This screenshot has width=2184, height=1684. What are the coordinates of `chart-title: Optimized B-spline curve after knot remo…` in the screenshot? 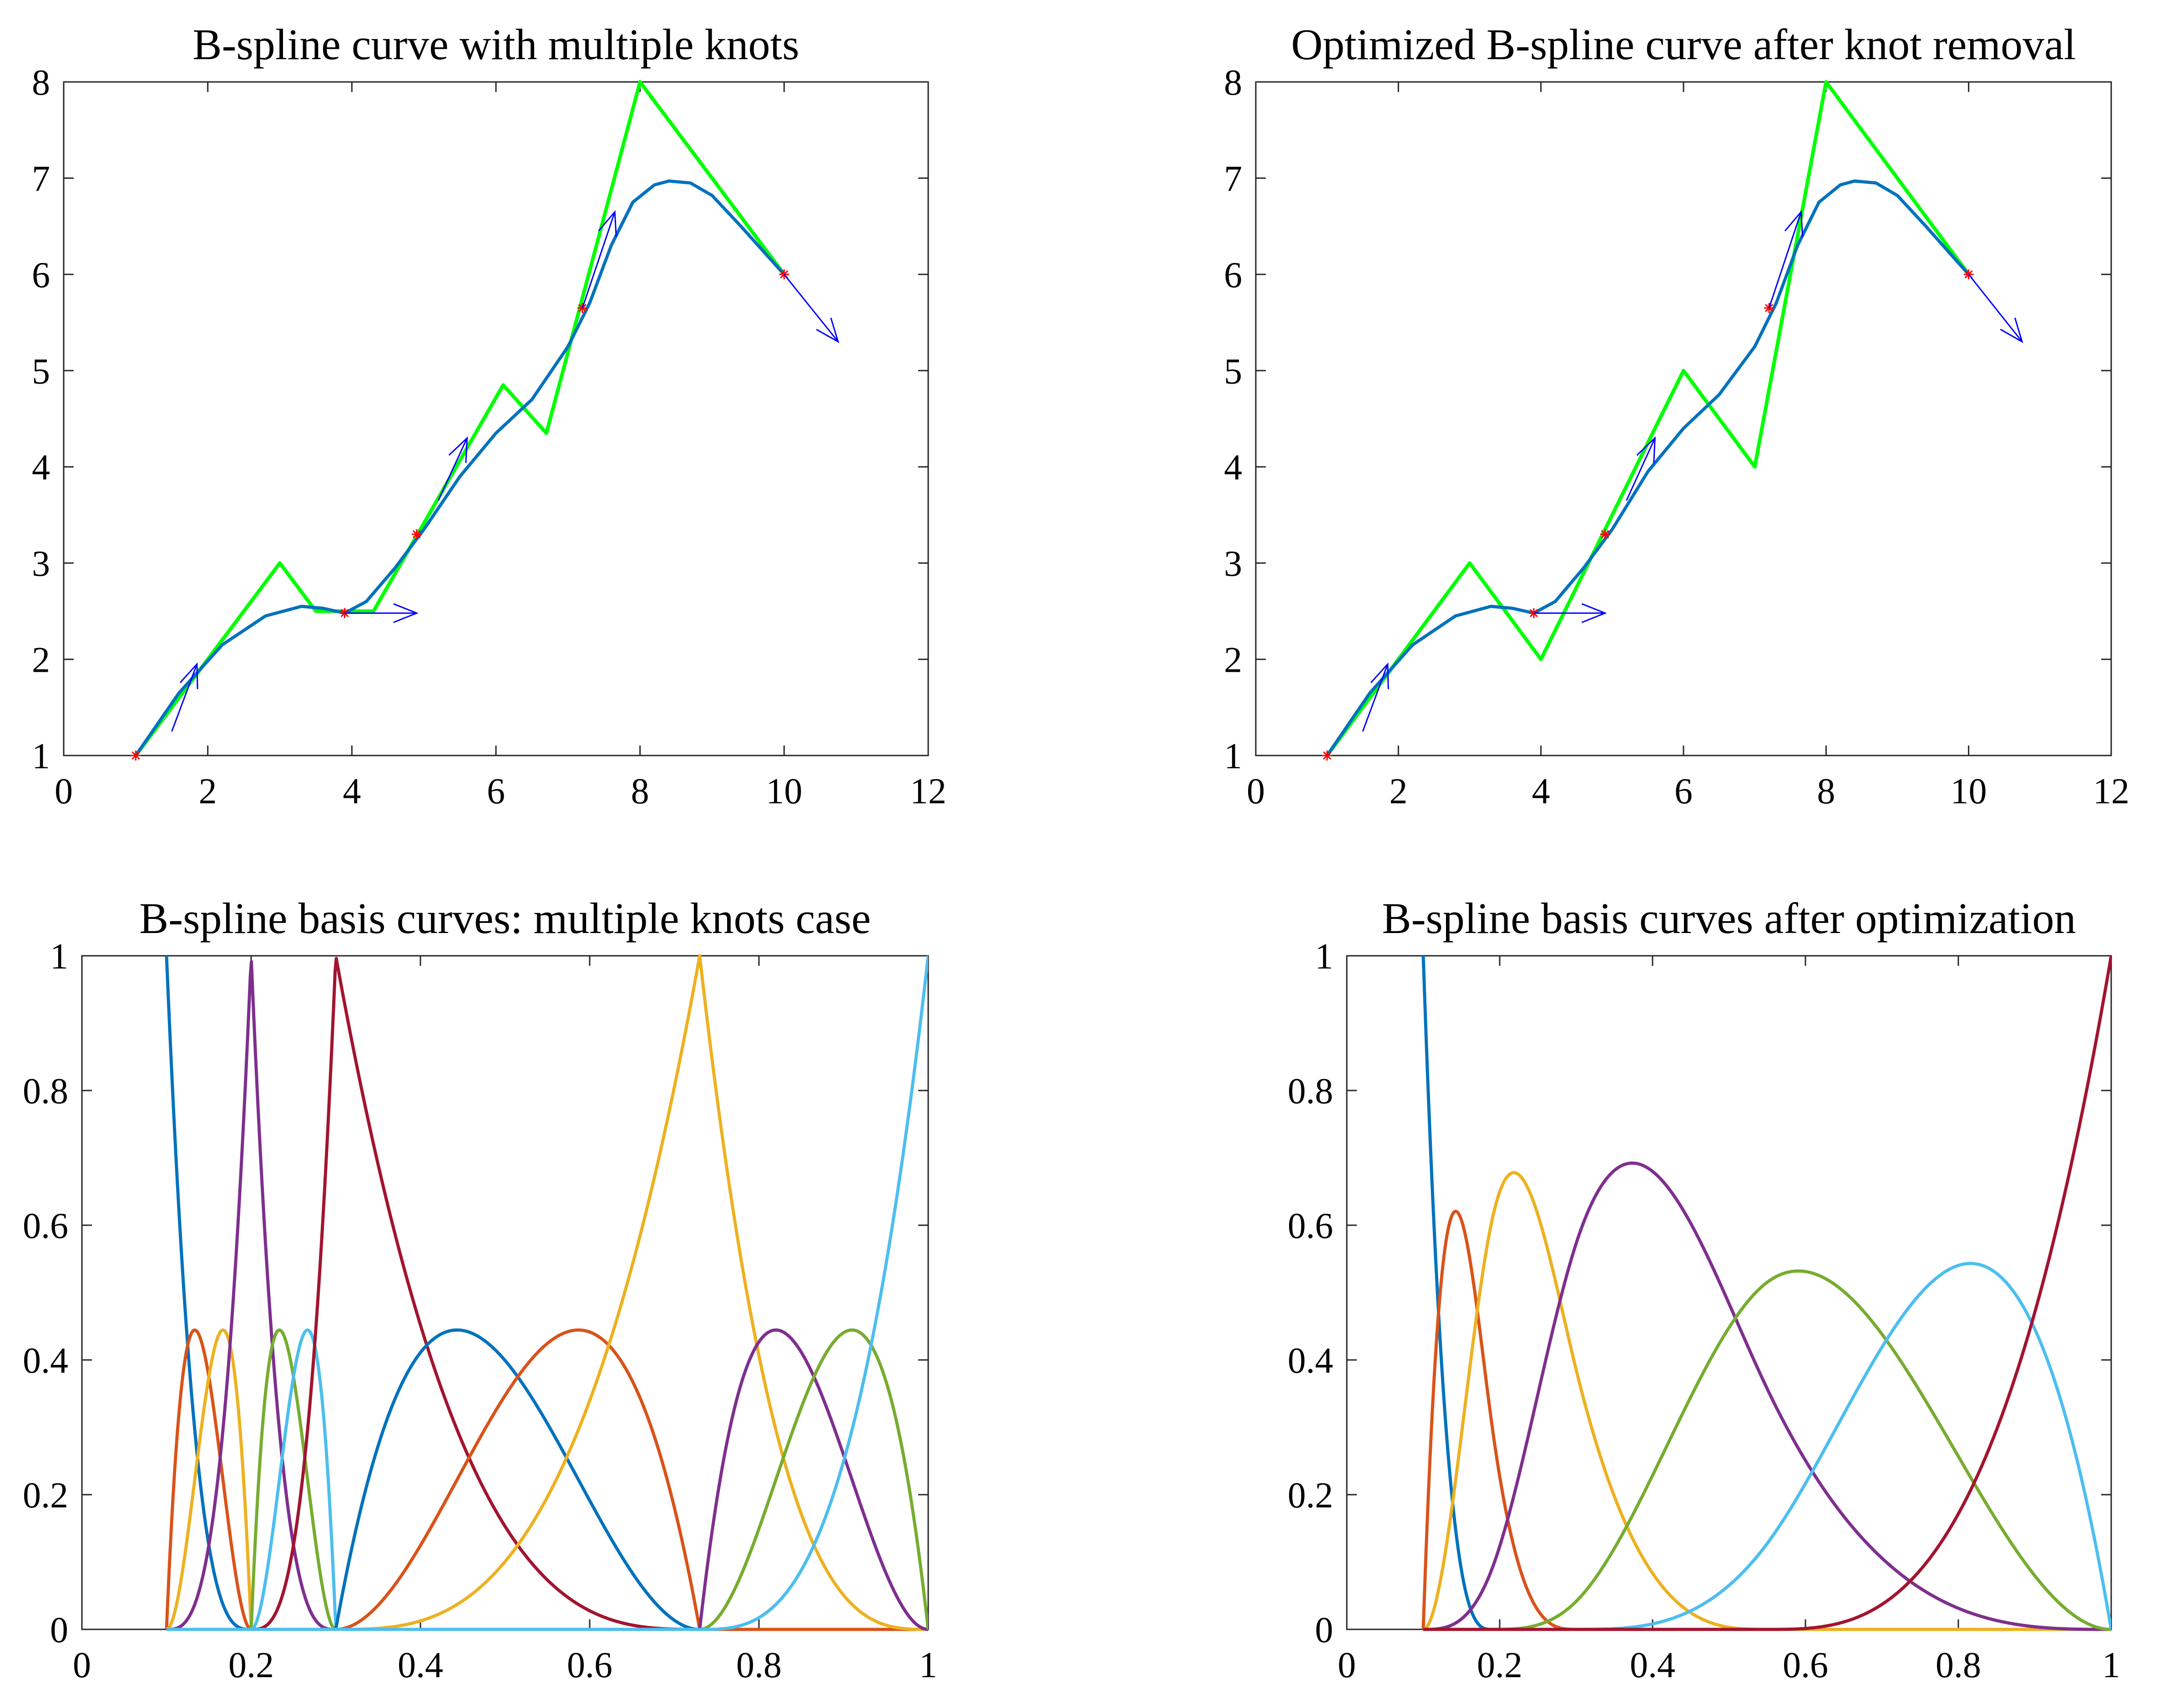 It's located at (1684, 44).